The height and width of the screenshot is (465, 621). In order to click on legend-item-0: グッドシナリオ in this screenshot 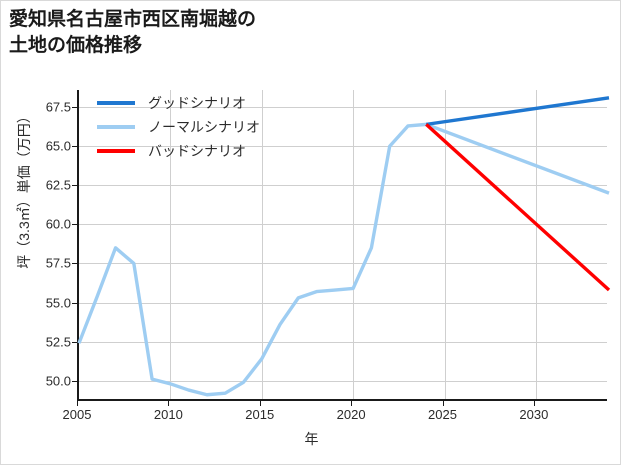, I will do `click(207, 103)`.